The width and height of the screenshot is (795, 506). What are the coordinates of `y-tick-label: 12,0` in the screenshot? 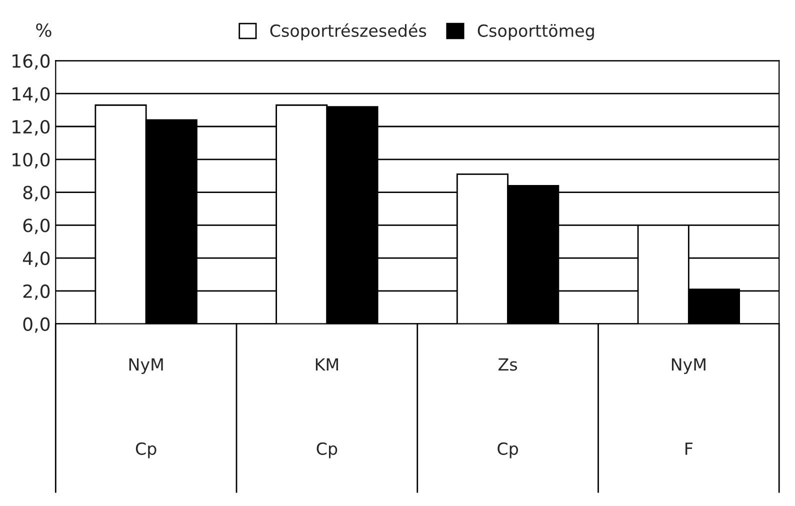 It's located at (31, 128).